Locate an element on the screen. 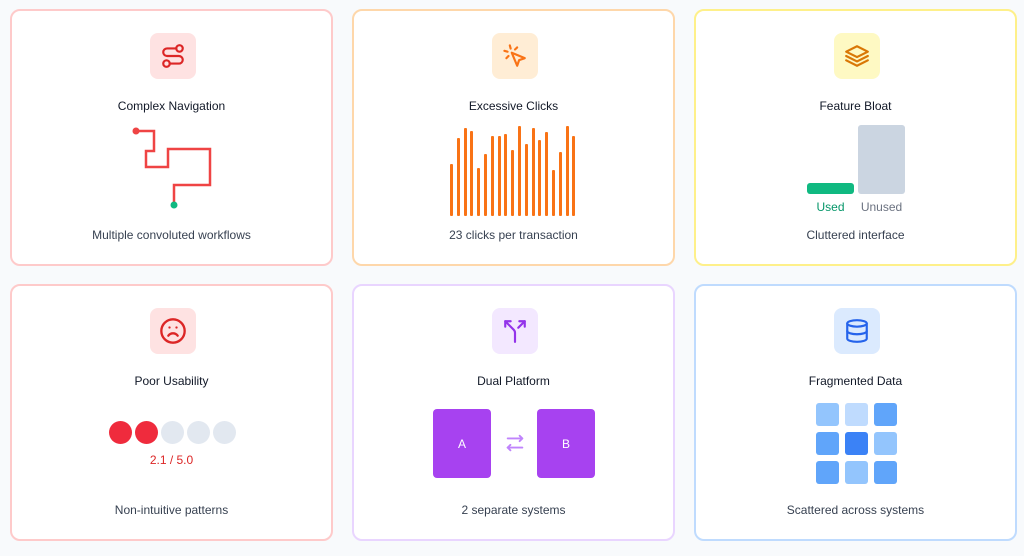 This screenshot has width=1024, height=556. card-caption: 2 separate systems is located at coordinates (513, 510).